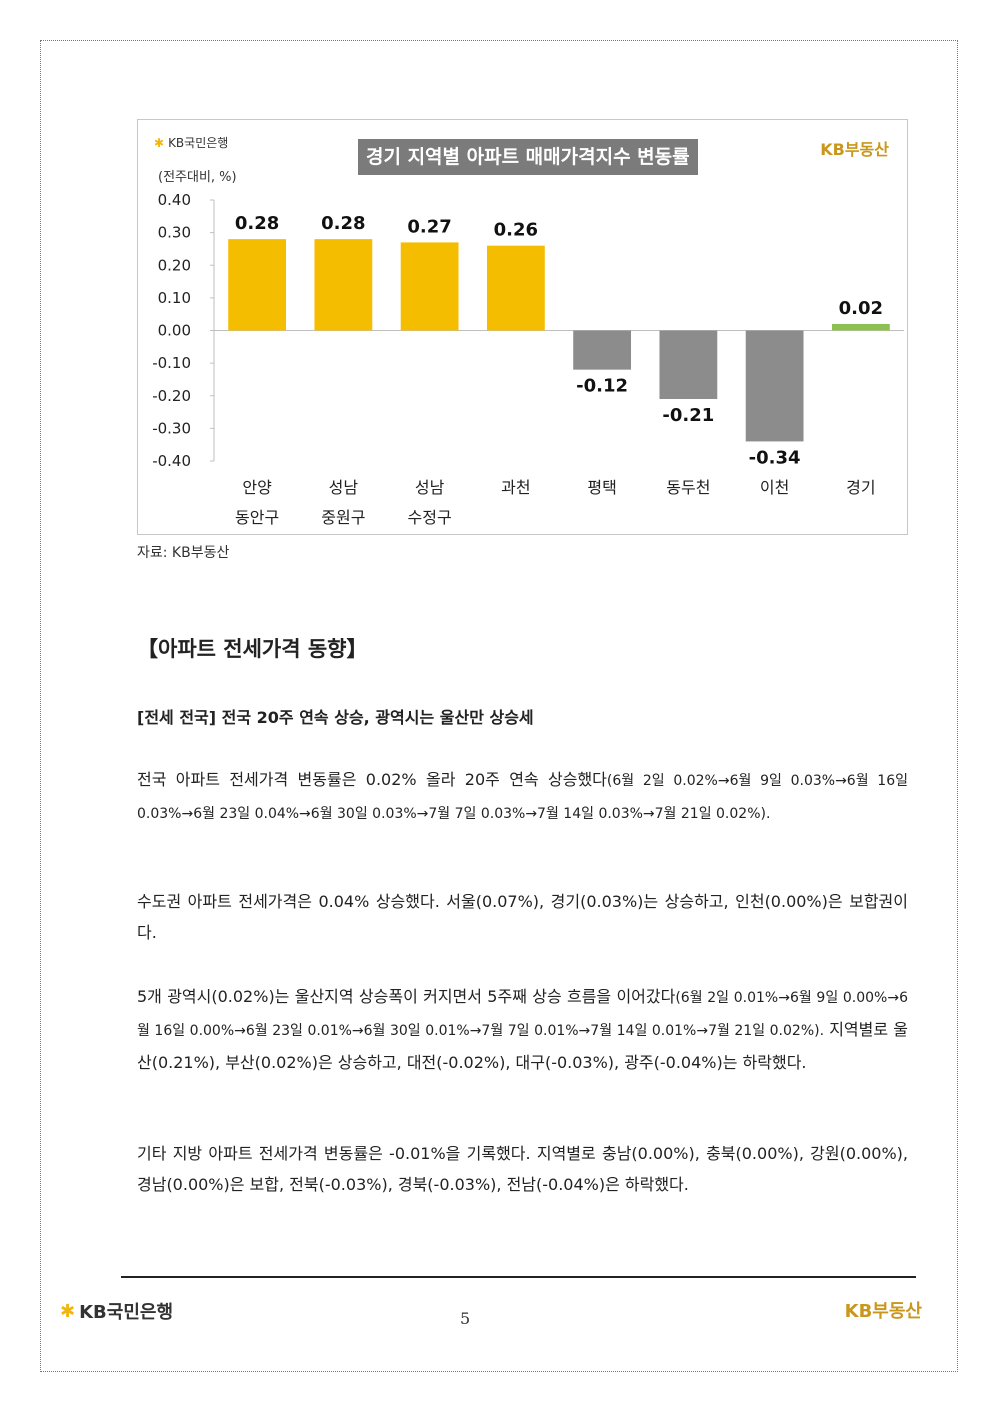 The image size is (1000, 1414). I want to click on chart-title: 경기 지역별 아파트 매매가격지수 변동률, so click(528, 157).